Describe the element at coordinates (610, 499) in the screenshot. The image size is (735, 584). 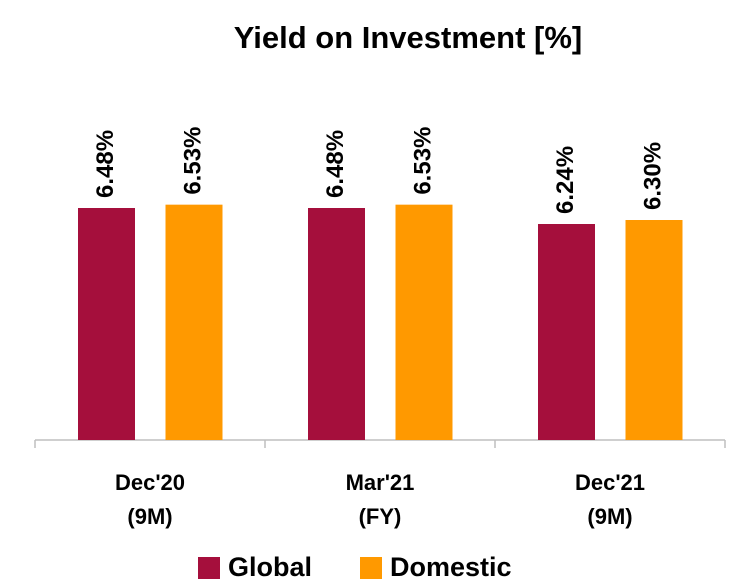
I see `x-tick-label: Dec'21 (9M)` at that location.